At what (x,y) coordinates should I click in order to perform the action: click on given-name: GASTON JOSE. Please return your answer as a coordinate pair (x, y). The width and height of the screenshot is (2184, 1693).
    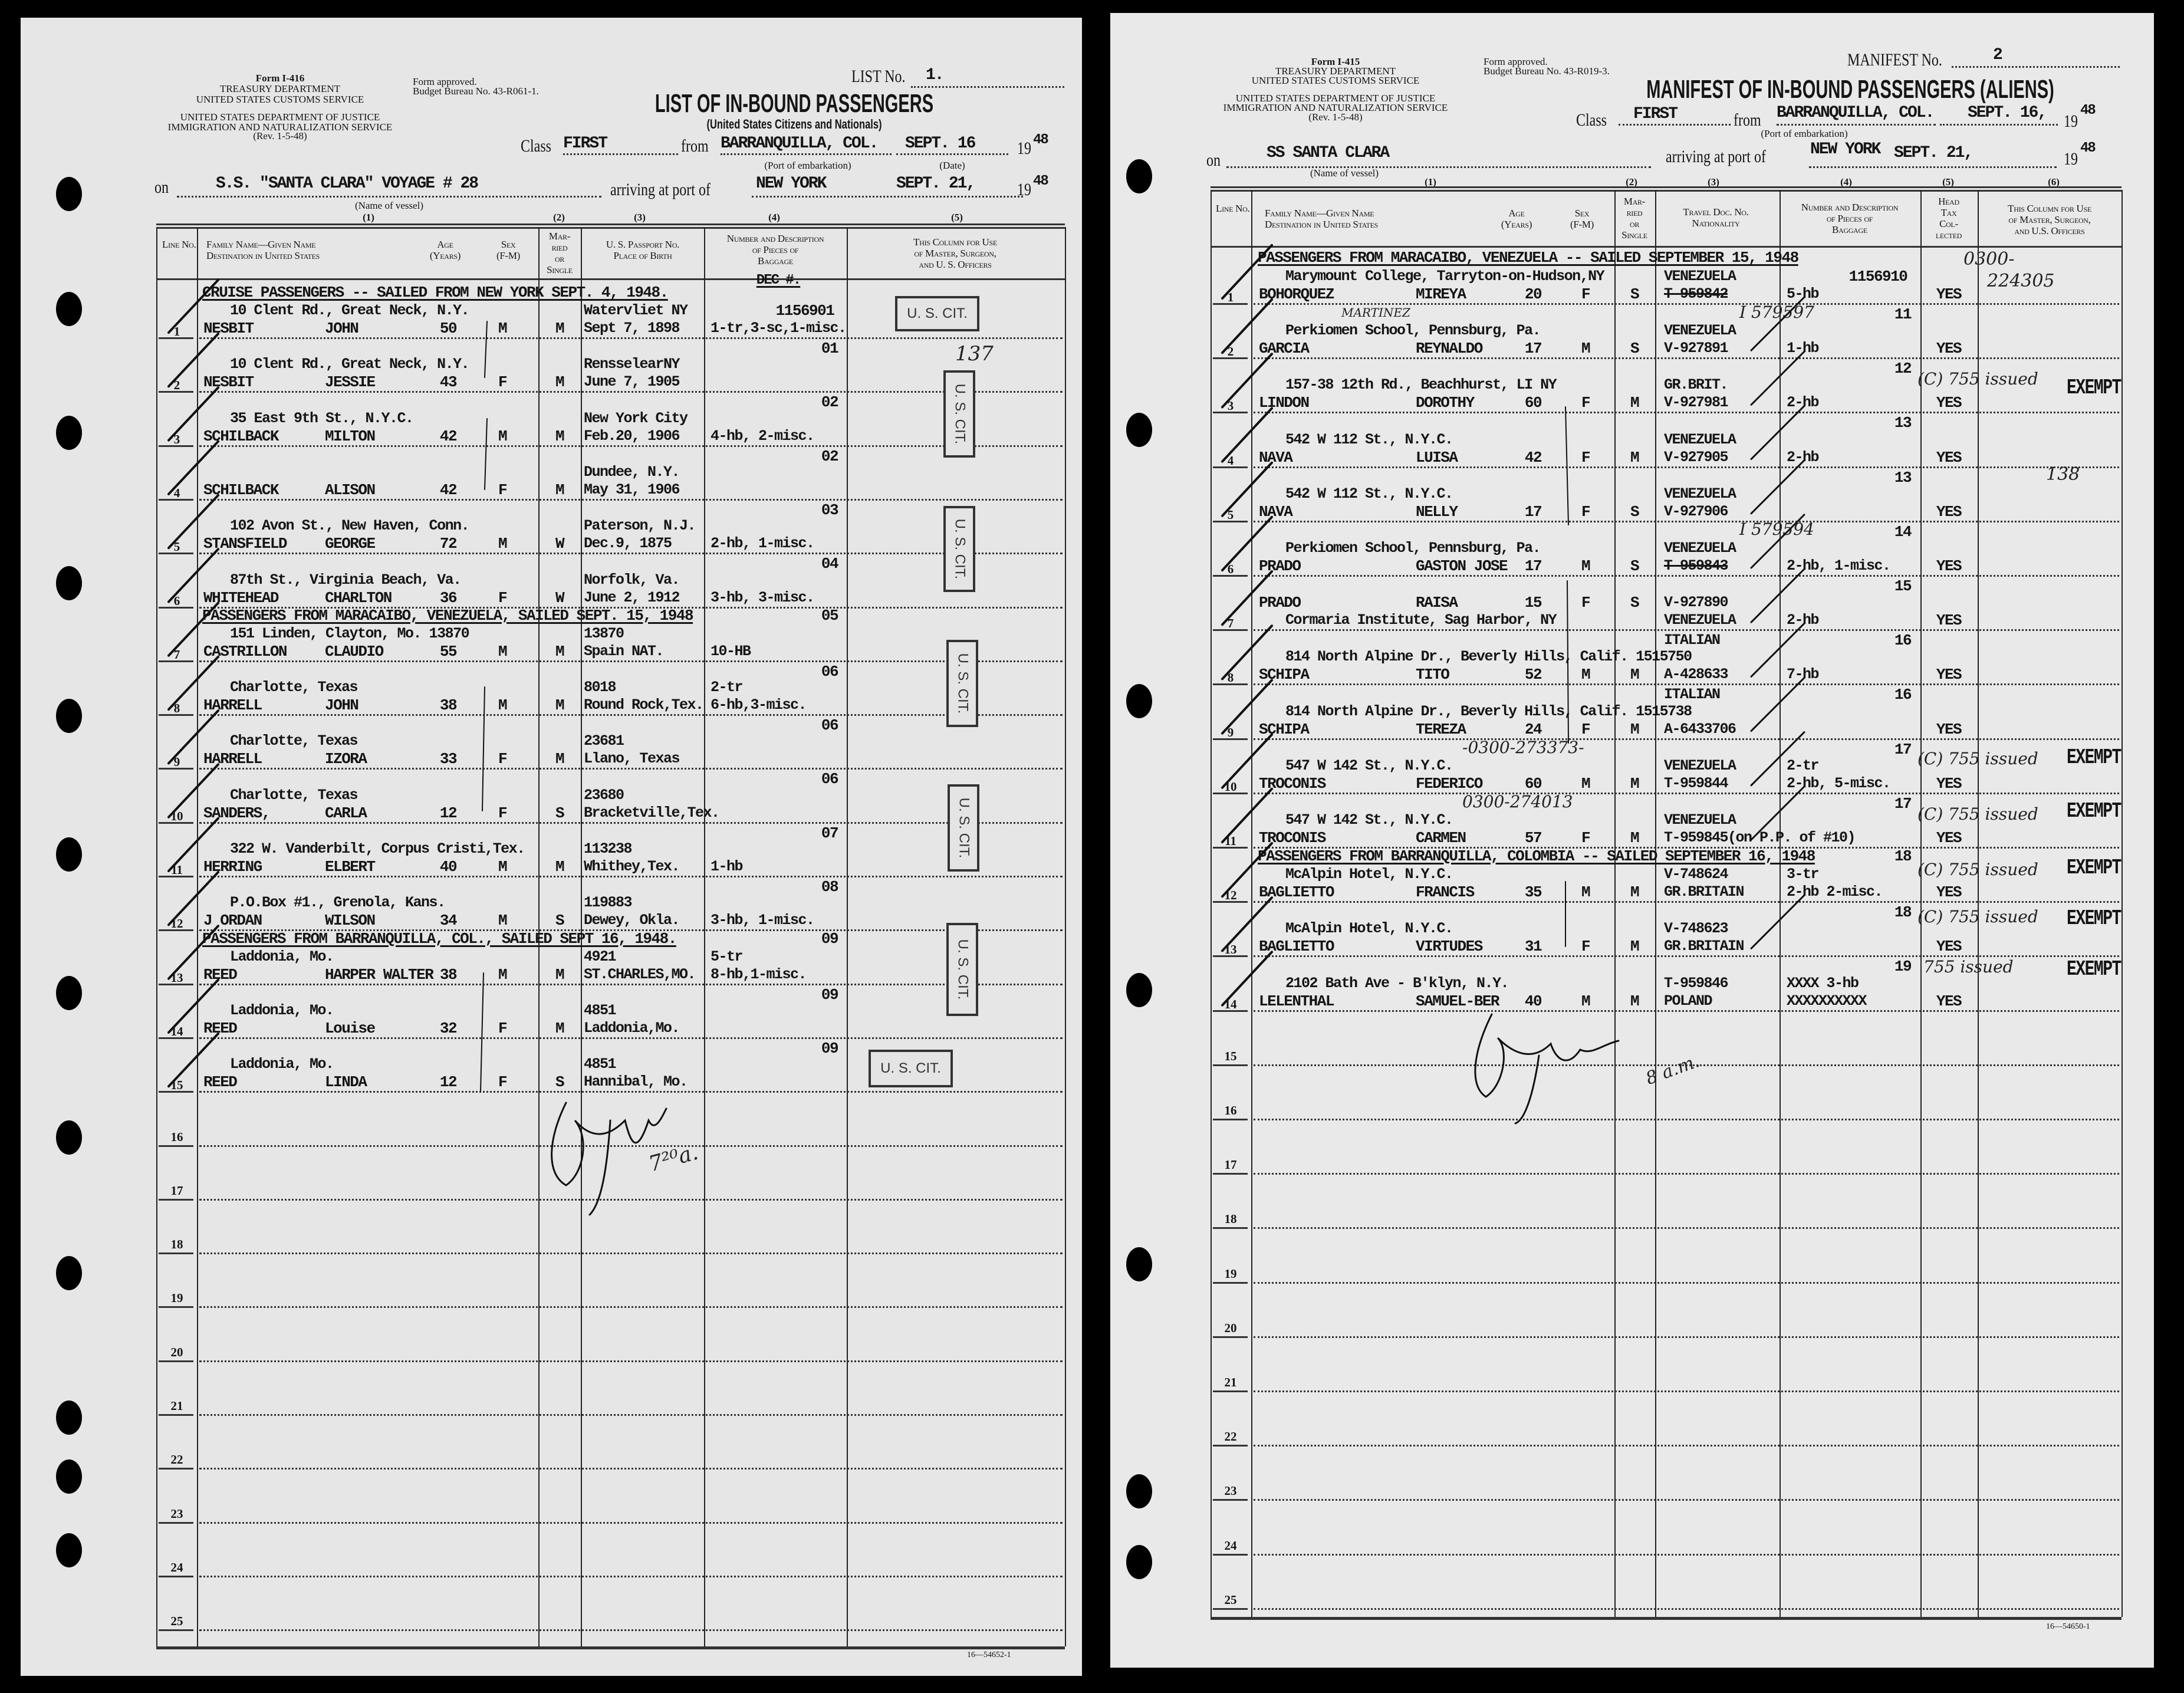
    Looking at the image, I should click on (1462, 566).